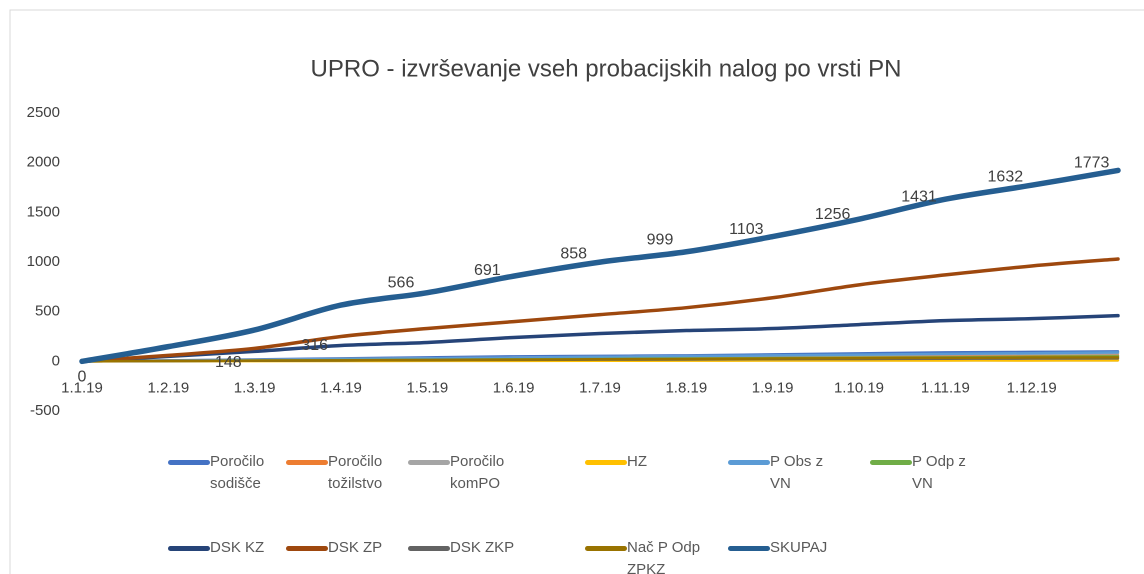 The width and height of the screenshot is (1144, 574). Describe the element at coordinates (514, 387) in the screenshot. I see `x-tick-label: 1.6.19` at that location.